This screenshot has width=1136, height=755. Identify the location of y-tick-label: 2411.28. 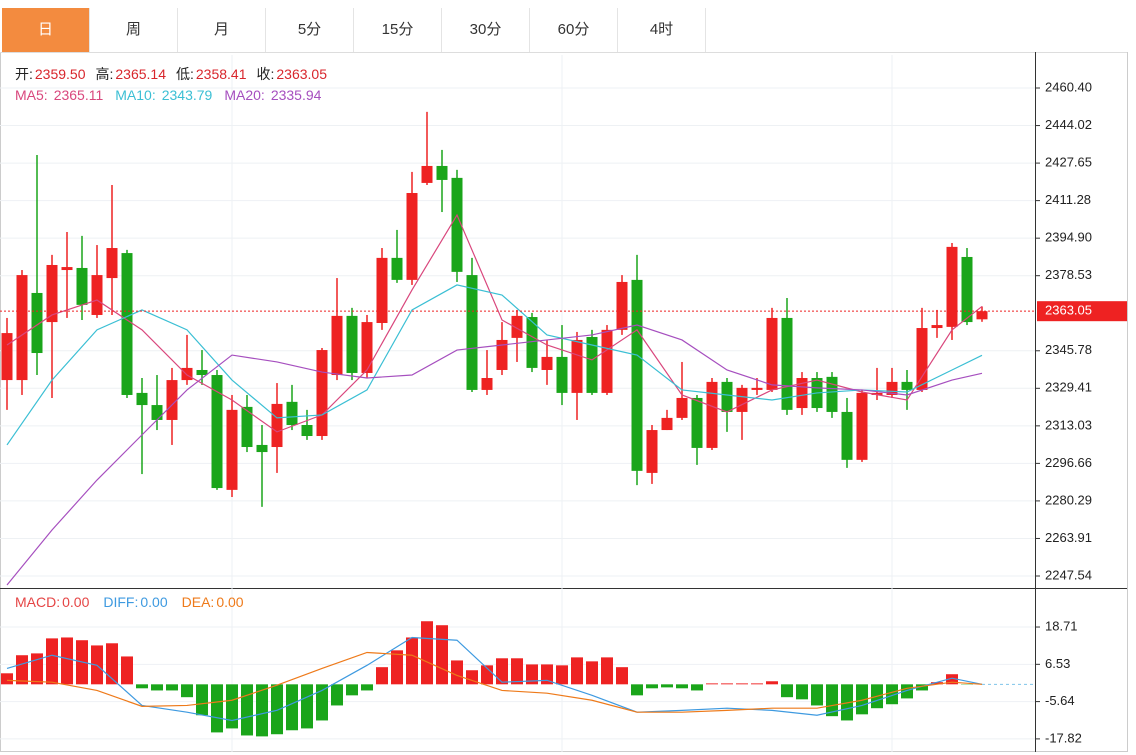
(1068, 199).